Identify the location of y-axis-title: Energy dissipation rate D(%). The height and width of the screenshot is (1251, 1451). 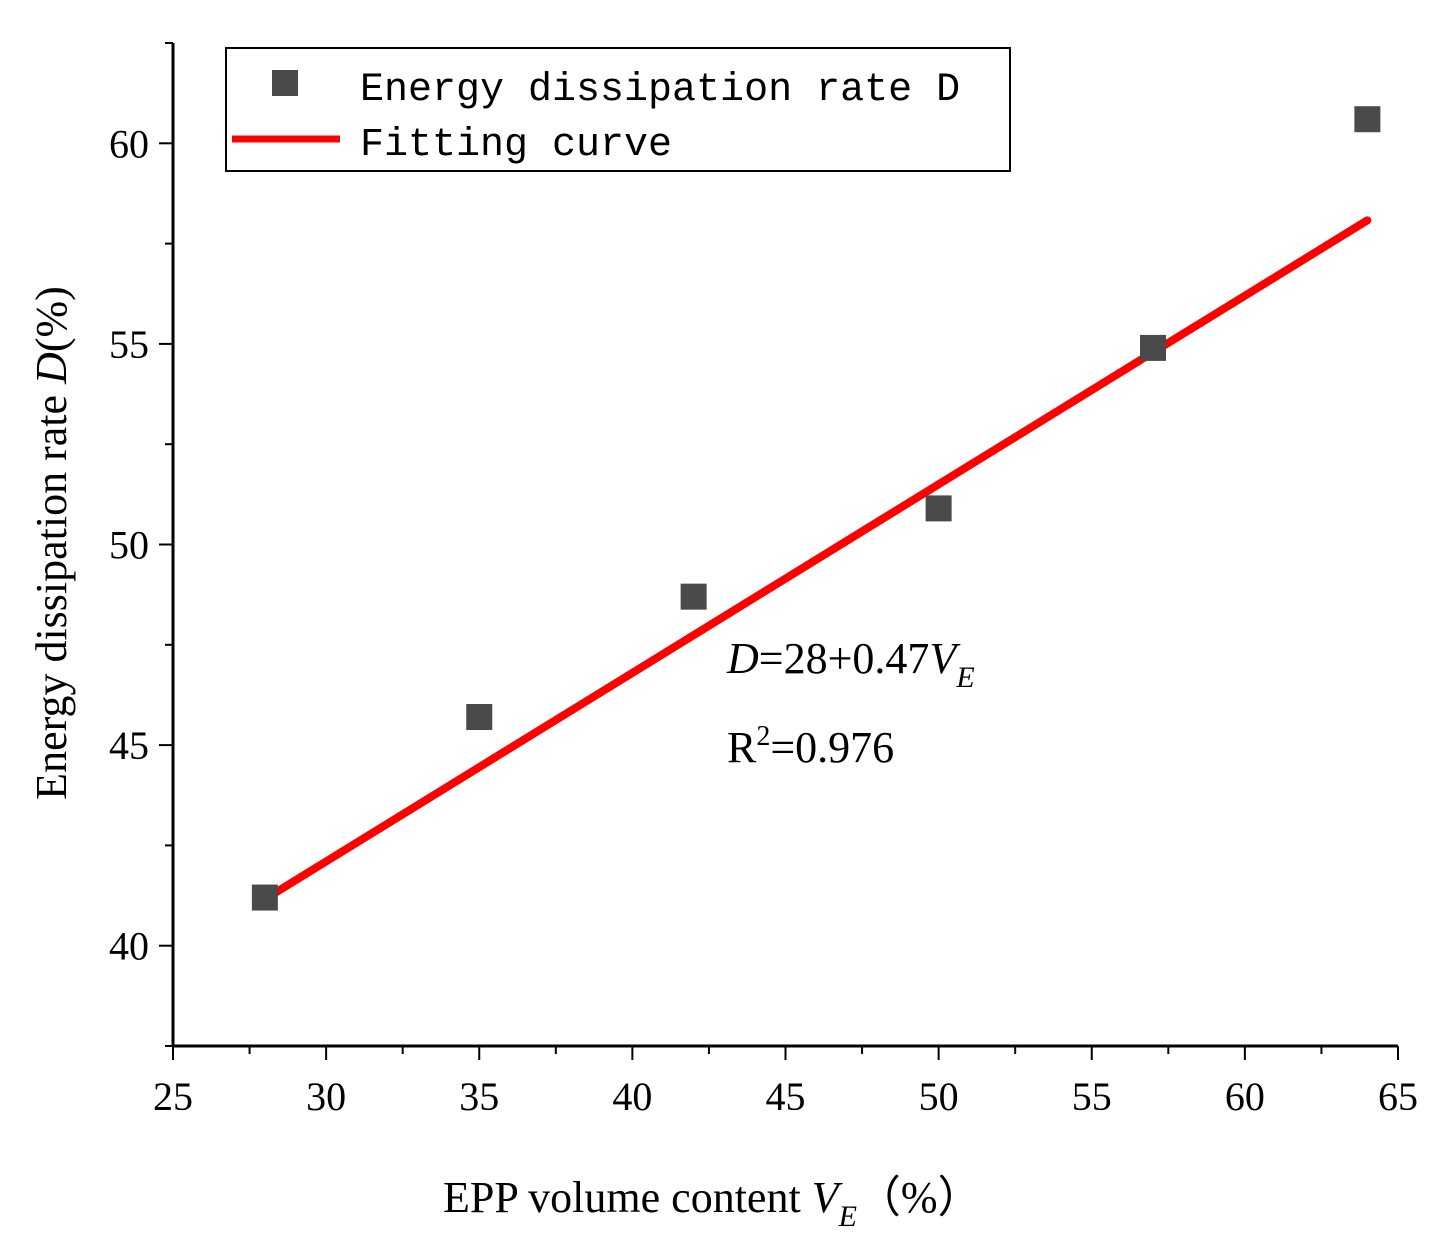
(51, 543).